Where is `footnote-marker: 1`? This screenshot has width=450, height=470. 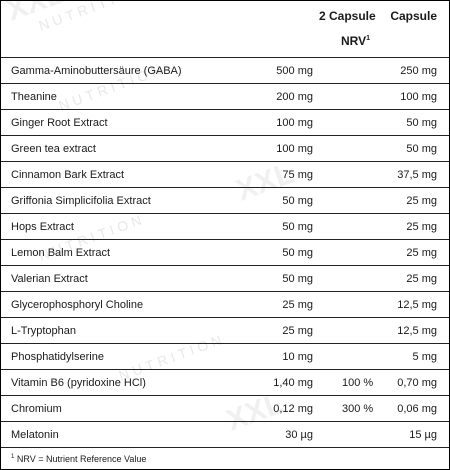
footnote-marker: 1 is located at coordinates (13, 457).